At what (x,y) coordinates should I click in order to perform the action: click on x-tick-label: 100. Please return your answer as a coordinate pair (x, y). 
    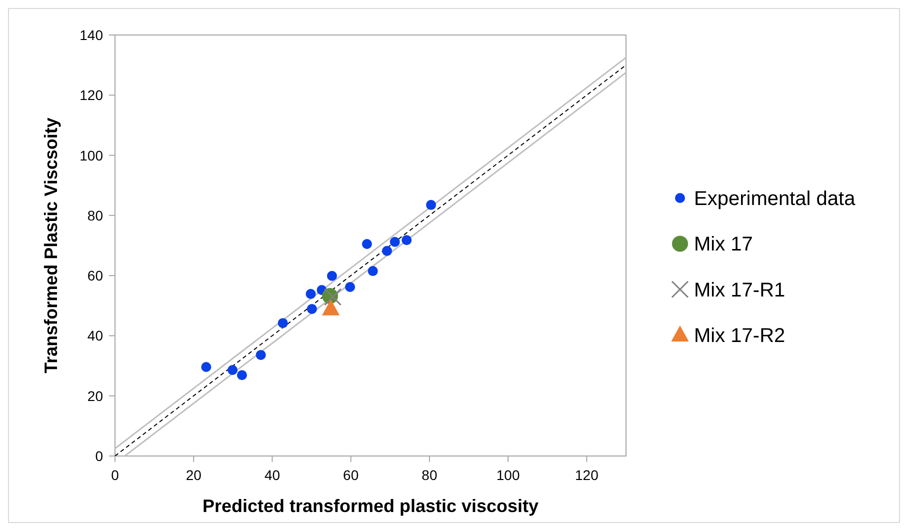
    Looking at the image, I should click on (508, 475).